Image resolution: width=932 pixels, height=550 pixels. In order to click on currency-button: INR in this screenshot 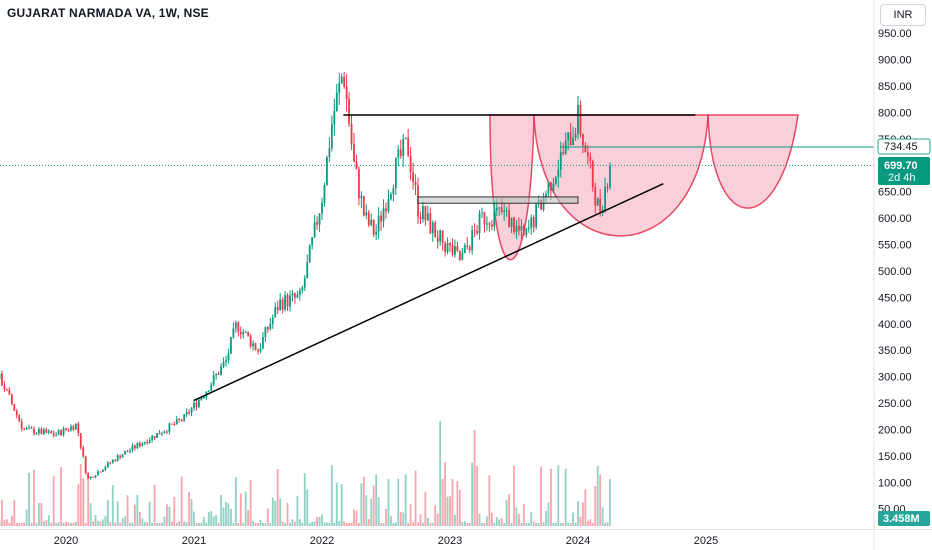, I will do `click(903, 15)`.